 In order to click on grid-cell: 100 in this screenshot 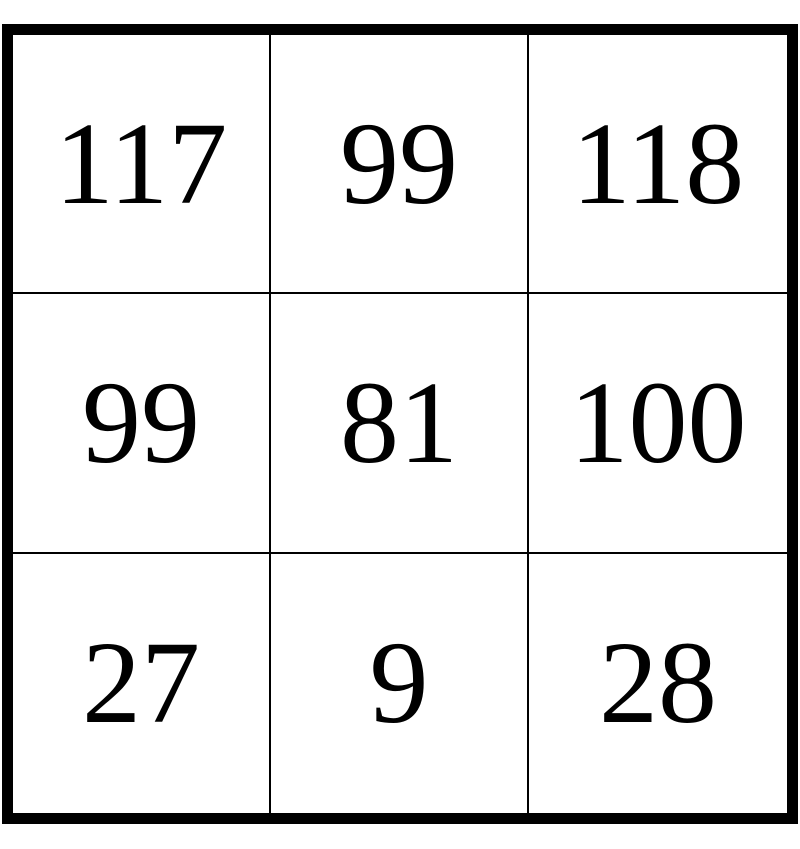, I will do `click(658, 424)`.